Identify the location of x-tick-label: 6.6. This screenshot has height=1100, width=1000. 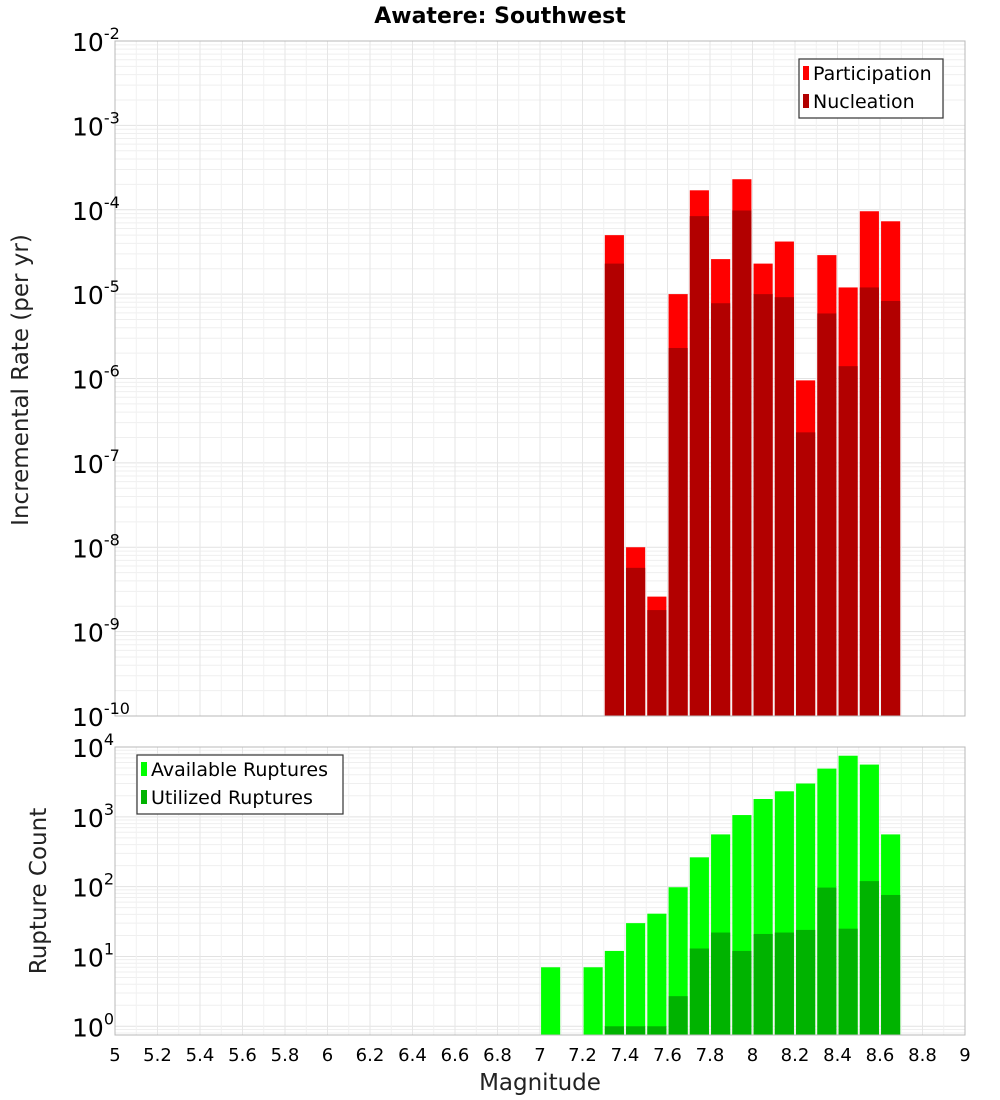
(455, 1055).